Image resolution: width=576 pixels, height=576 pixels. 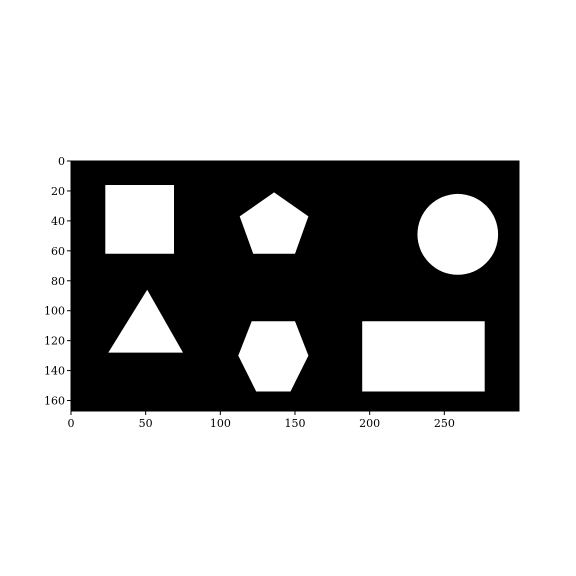 What do you see at coordinates (54, 401) in the screenshot?
I see `y-tick-label: 160` at bounding box center [54, 401].